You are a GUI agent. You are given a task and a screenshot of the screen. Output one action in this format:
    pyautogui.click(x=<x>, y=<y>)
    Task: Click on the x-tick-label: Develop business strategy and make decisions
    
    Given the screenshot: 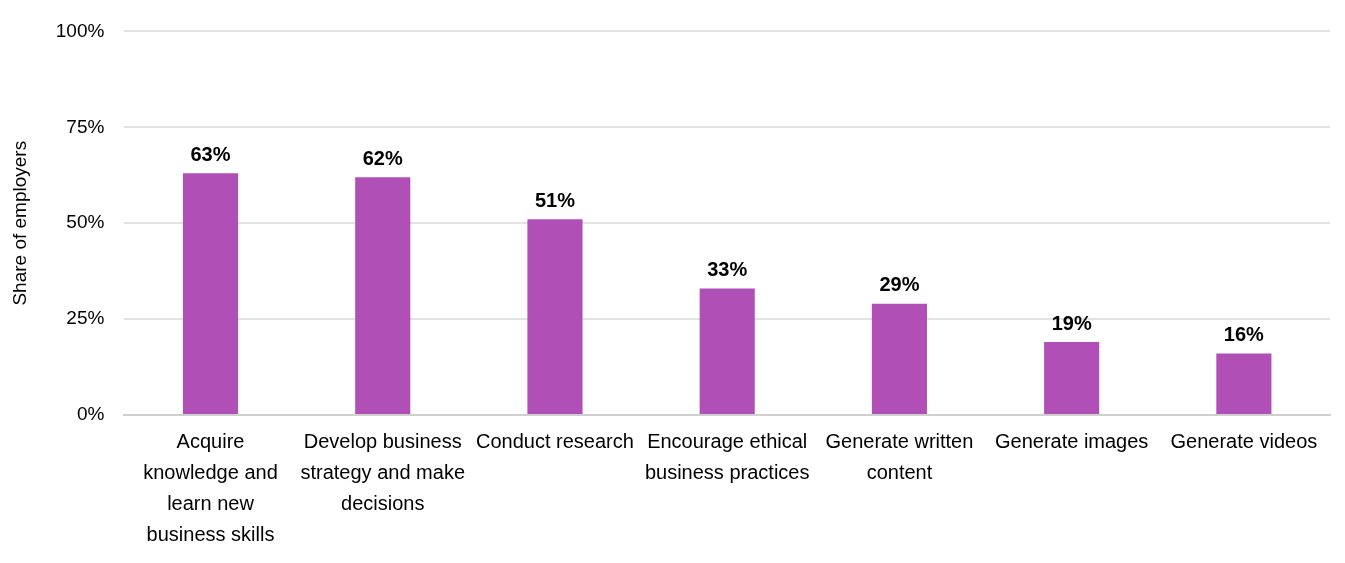 What is the action you would take?
    pyautogui.click(x=382, y=472)
    